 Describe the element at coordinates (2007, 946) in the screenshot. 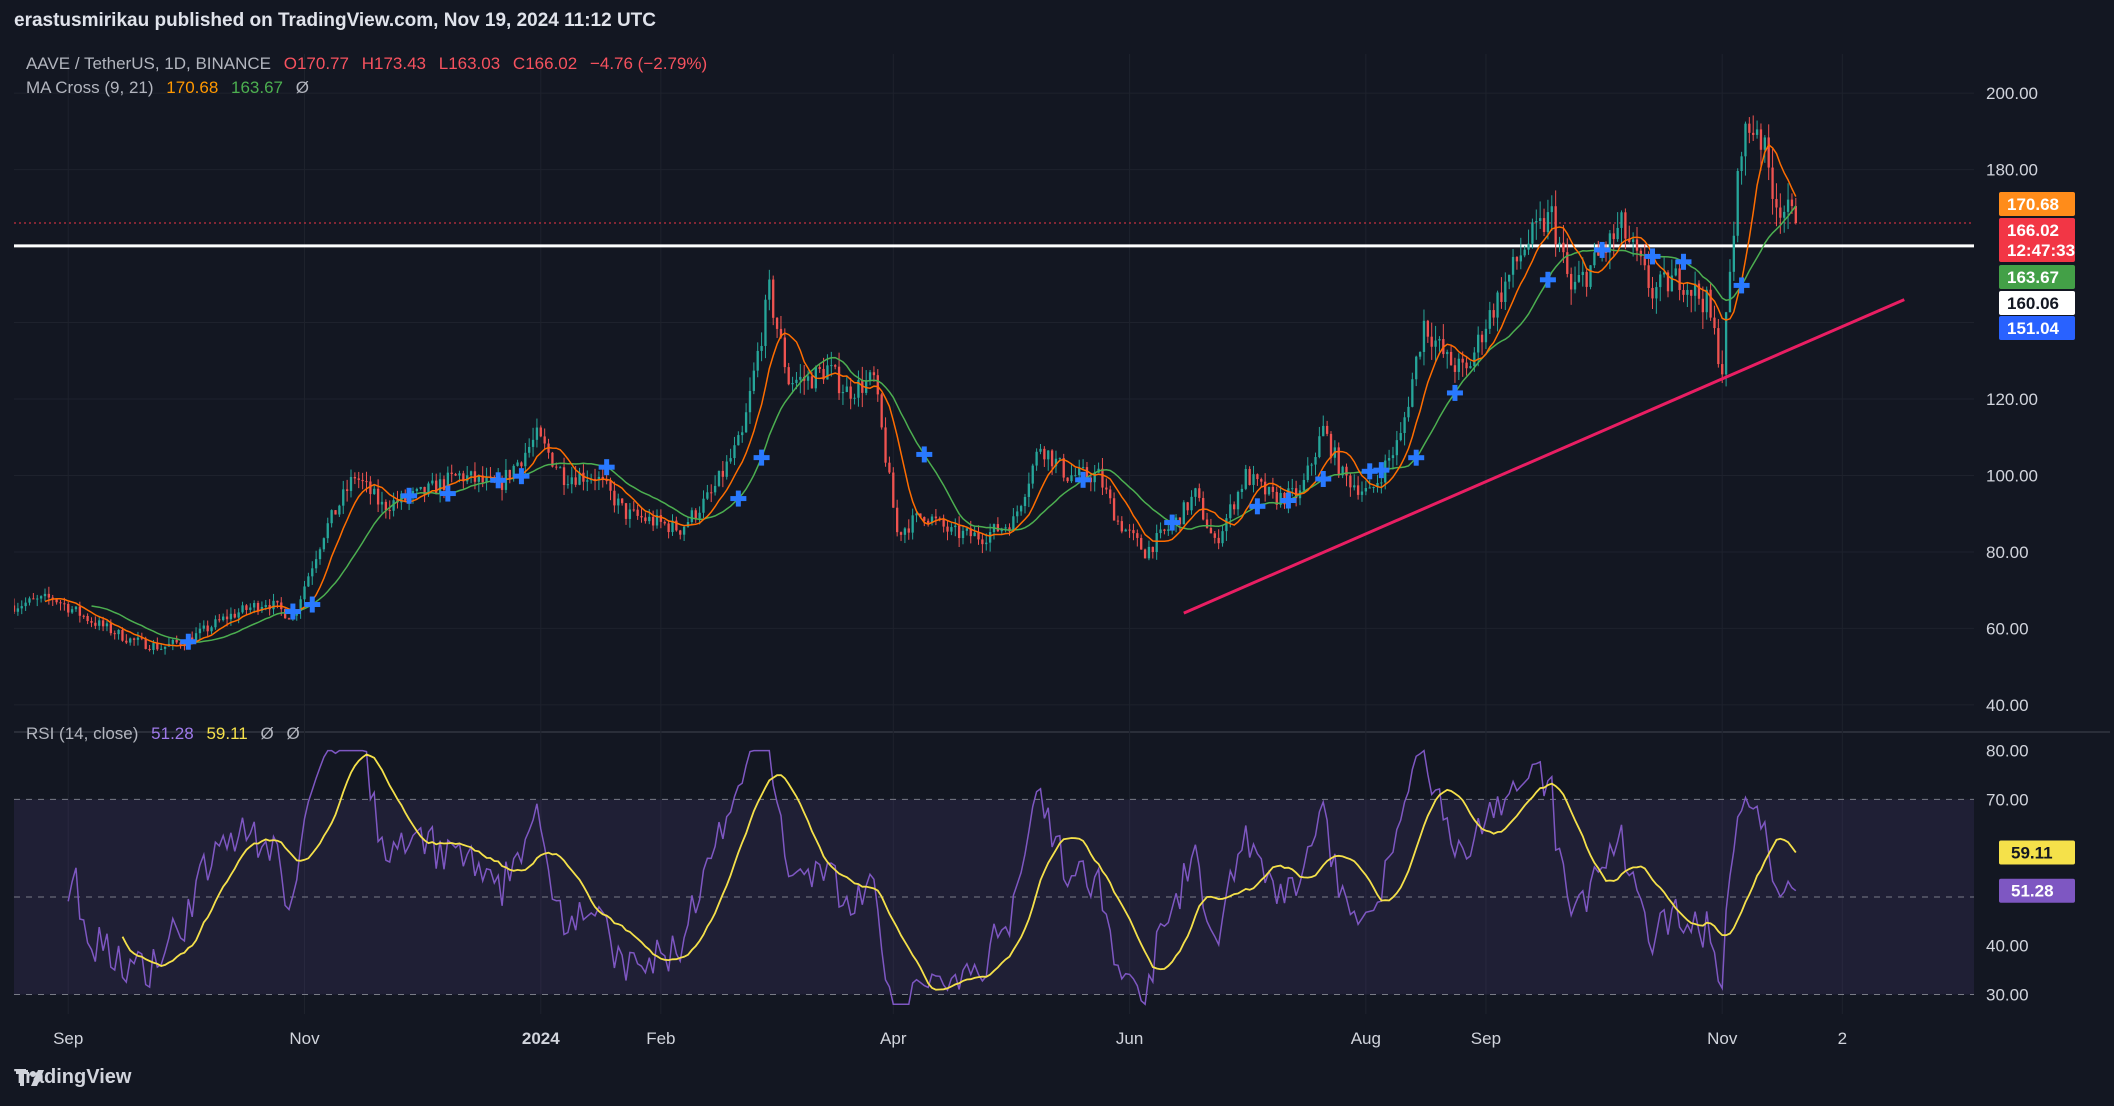

I see `rsi-axis-label: 40.00` at that location.